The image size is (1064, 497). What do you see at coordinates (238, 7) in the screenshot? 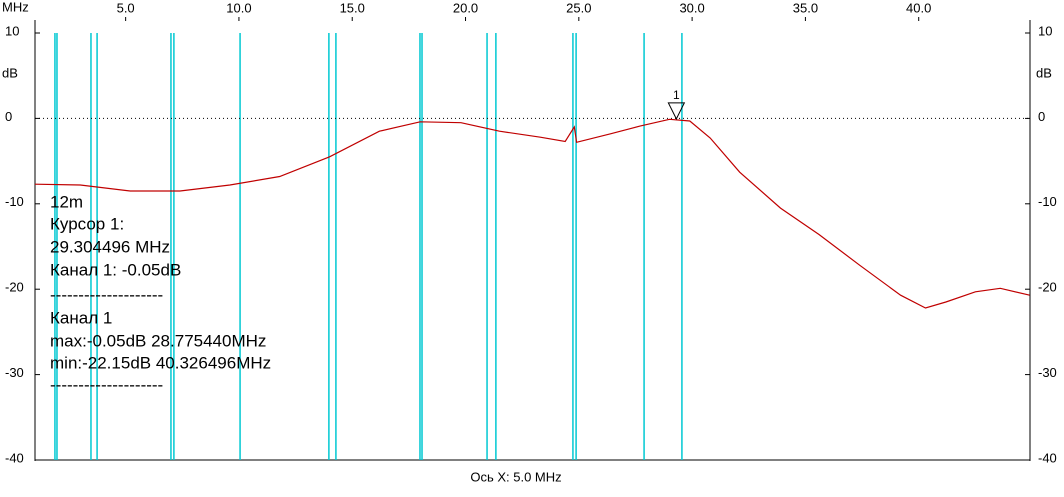
I see `x-tick-label: 10.0` at bounding box center [238, 7].